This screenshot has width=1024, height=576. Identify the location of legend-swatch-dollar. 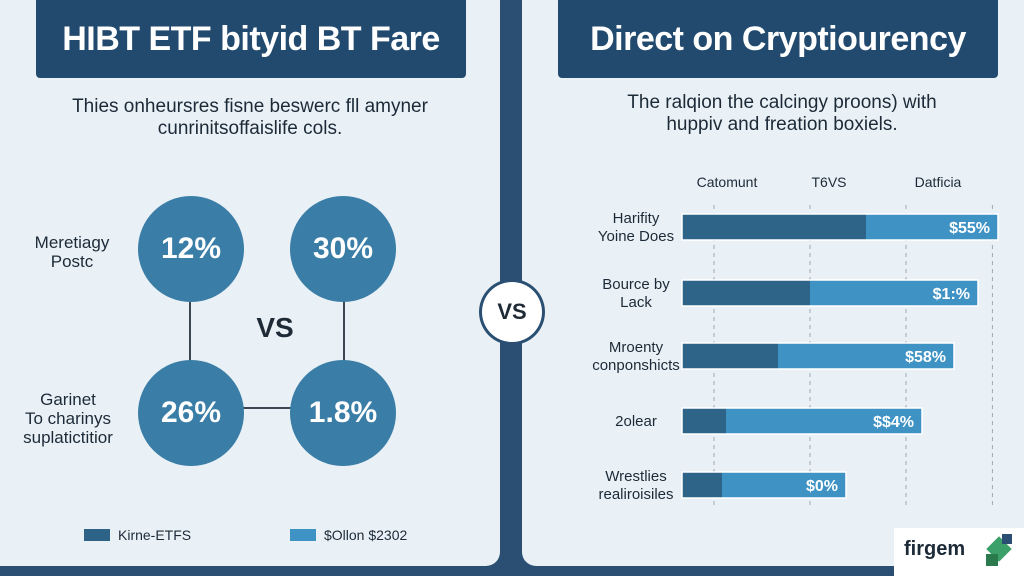
(303, 535).